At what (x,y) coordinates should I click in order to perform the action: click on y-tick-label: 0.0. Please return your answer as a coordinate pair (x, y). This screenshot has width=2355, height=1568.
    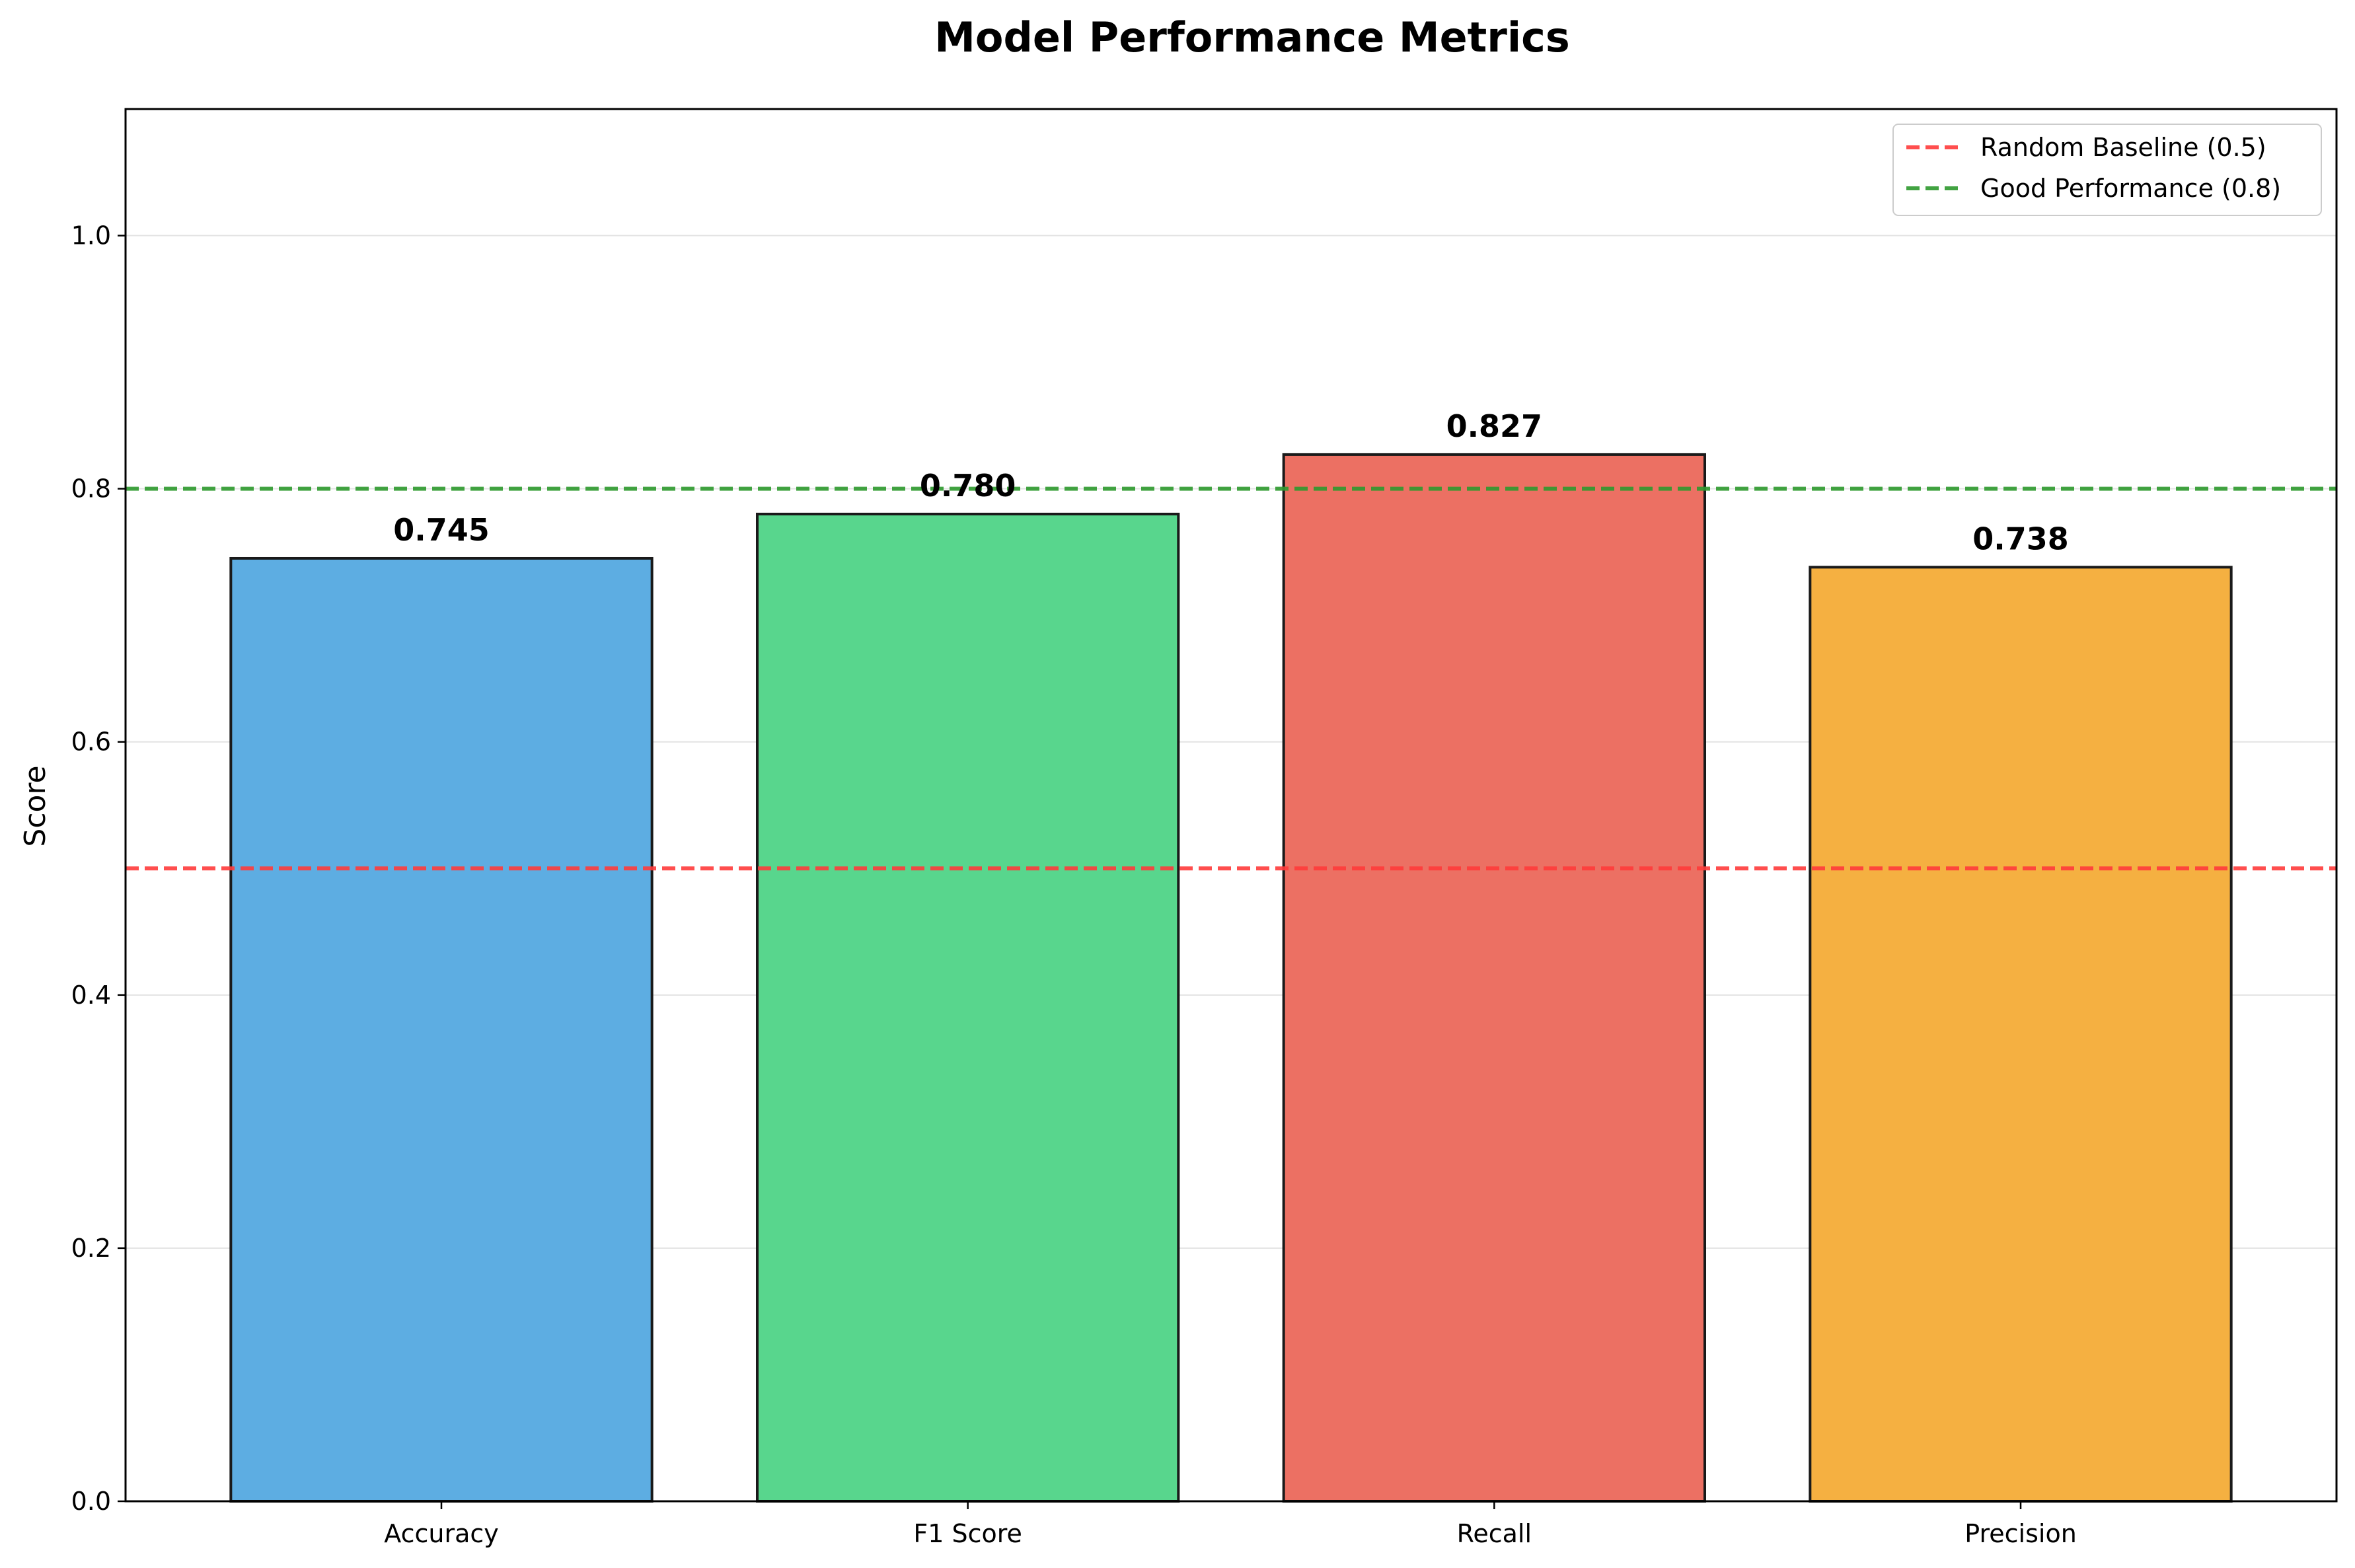
    Looking at the image, I should click on (91, 1501).